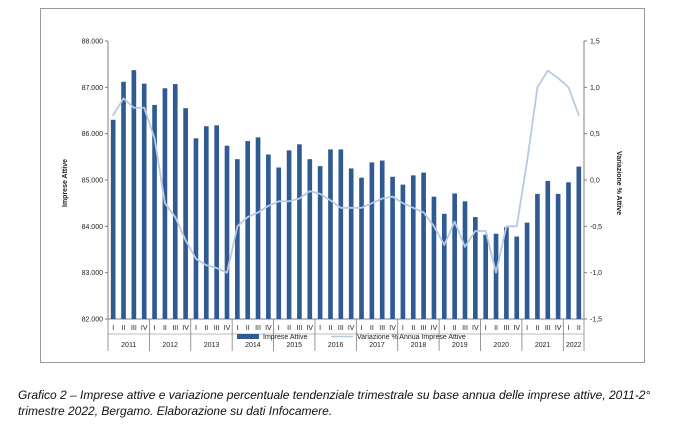 This screenshot has height=430, width=680. I want to click on x-year-label: 2014, so click(253, 345).